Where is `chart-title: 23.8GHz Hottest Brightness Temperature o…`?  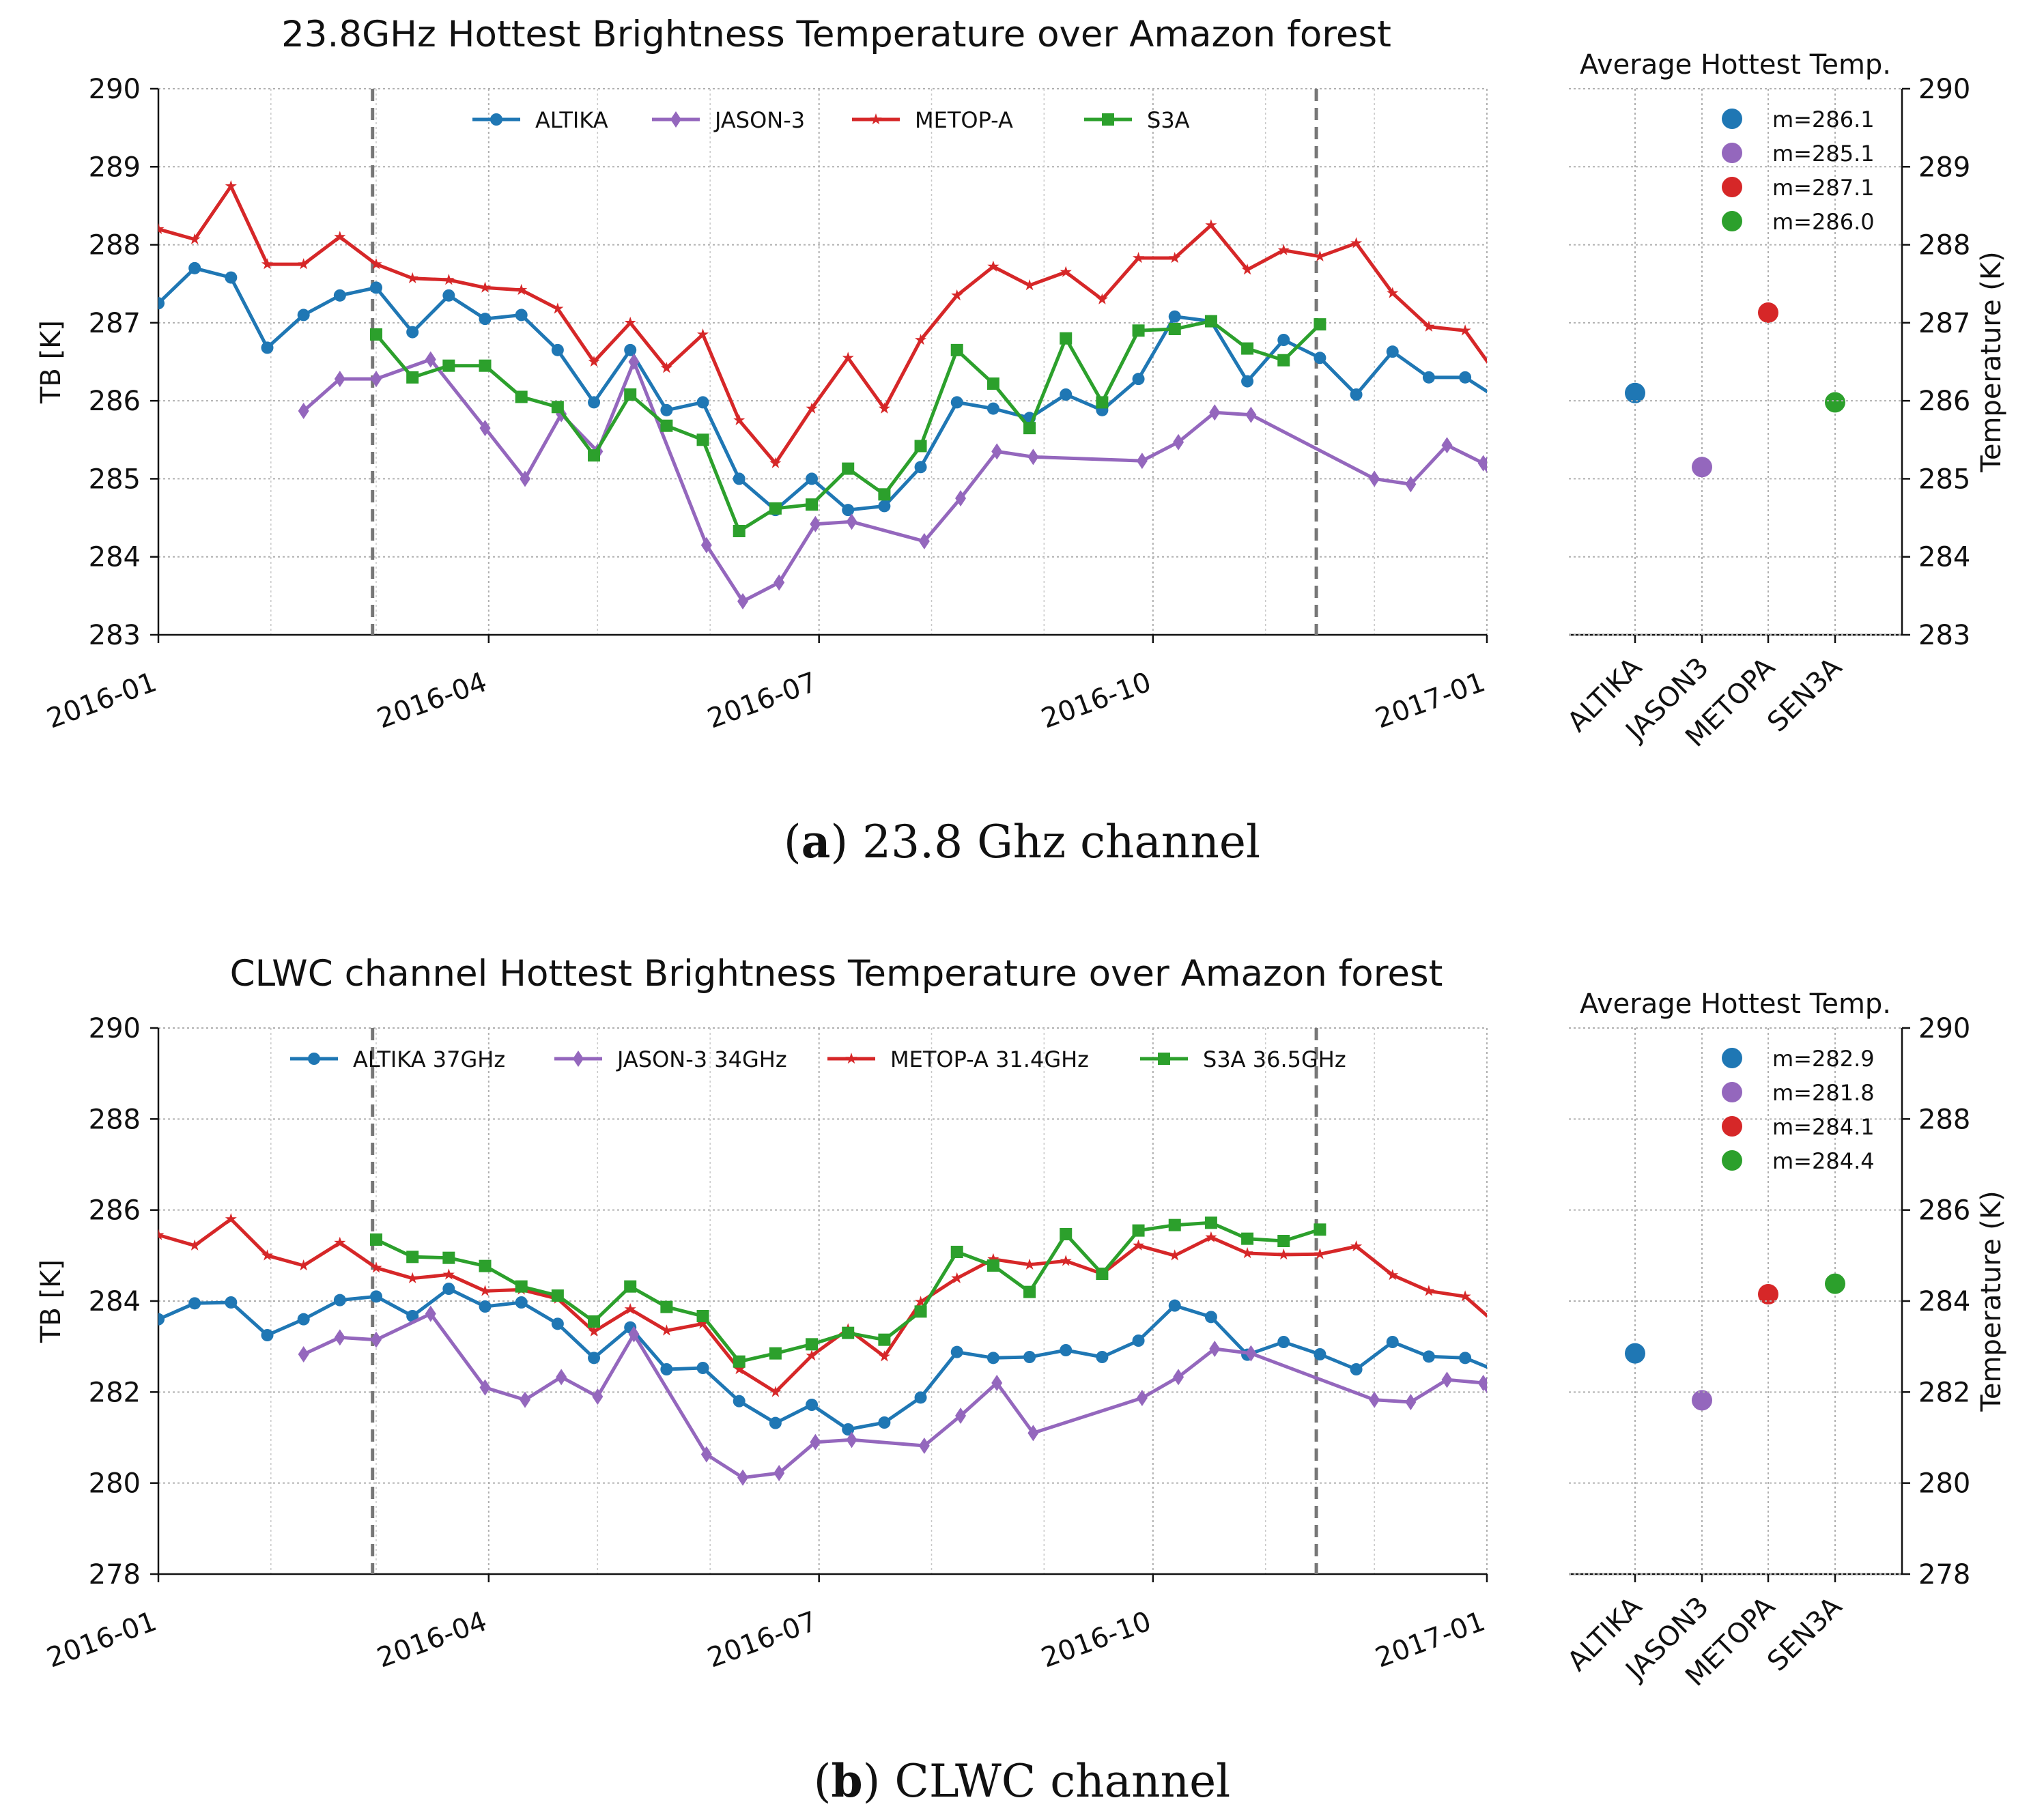
chart-title: 23.8GHz Hottest Brightness Temperature o… is located at coordinates (836, 34).